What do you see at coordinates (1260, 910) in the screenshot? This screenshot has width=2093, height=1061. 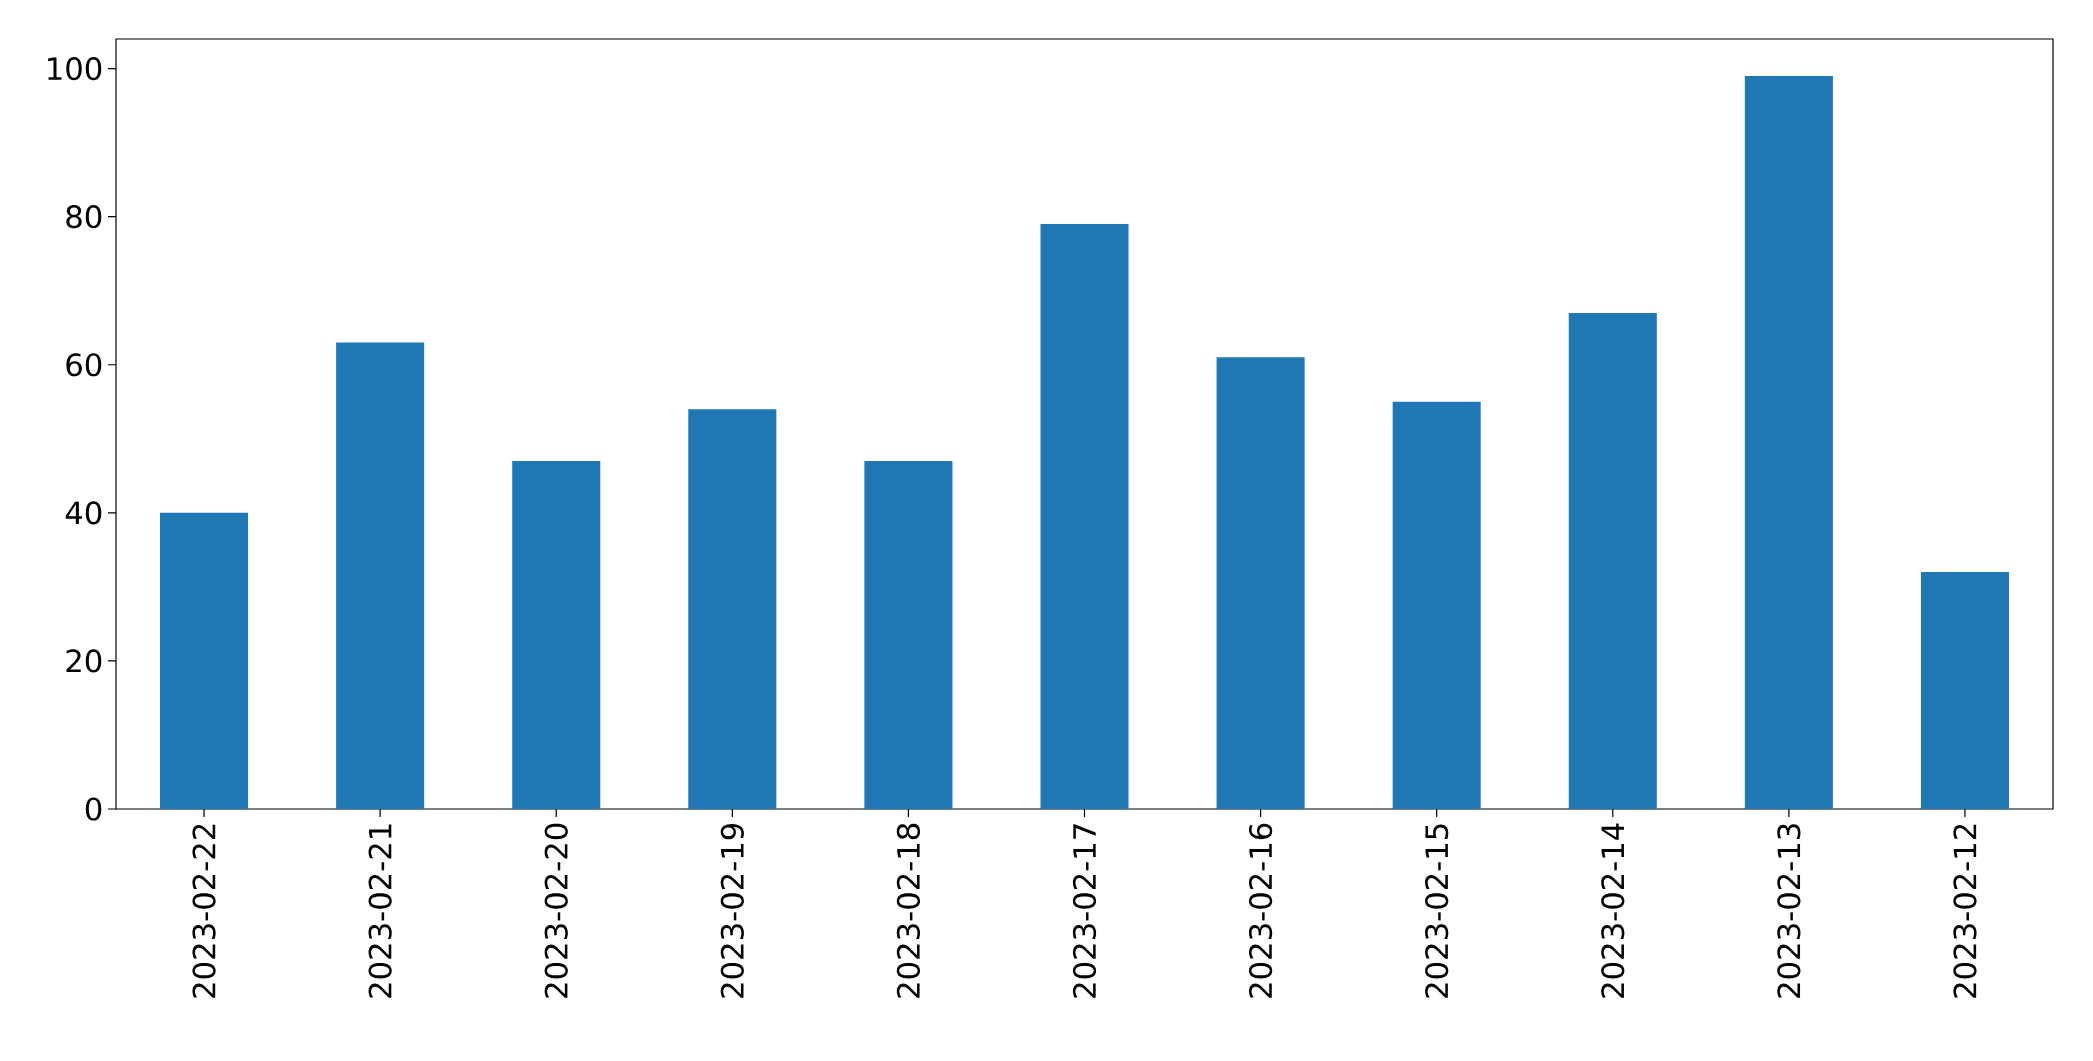 I see `x-tick-label: 2023-02-16` at bounding box center [1260, 910].